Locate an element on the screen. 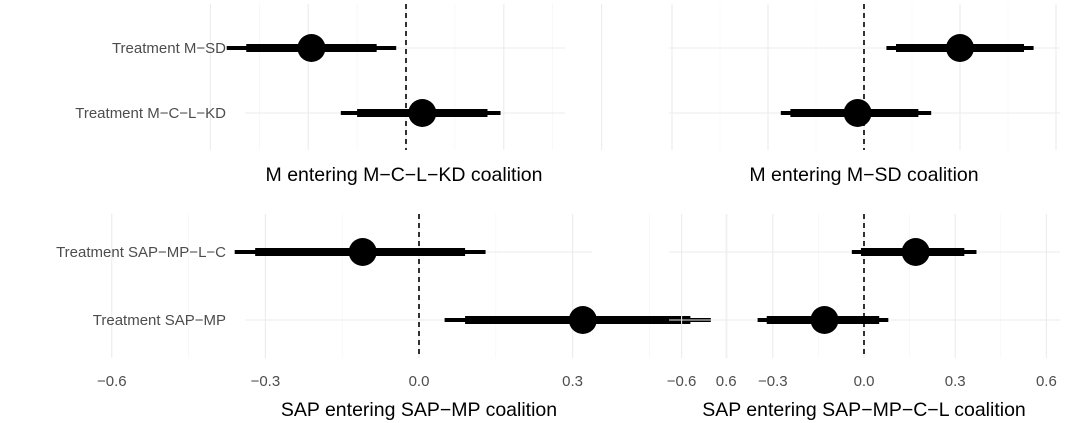 The image size is (1082, 423). panel-axis-title: M entering M−SD coalition is located at coordinates (863, 175).